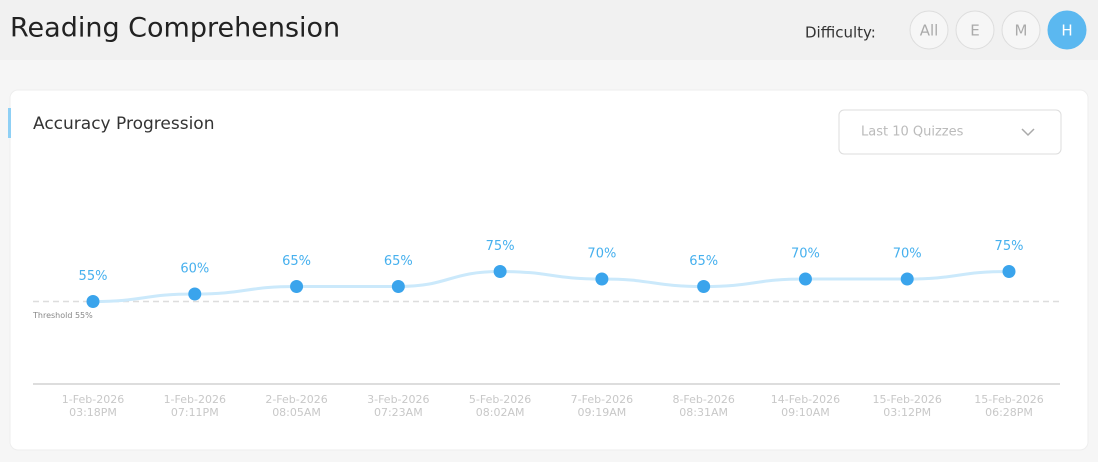  What do you see at coordinates (62, 315) in the screenshot?
I see `threshold-label: Threshold 55%` at bounding box center [62, 315].